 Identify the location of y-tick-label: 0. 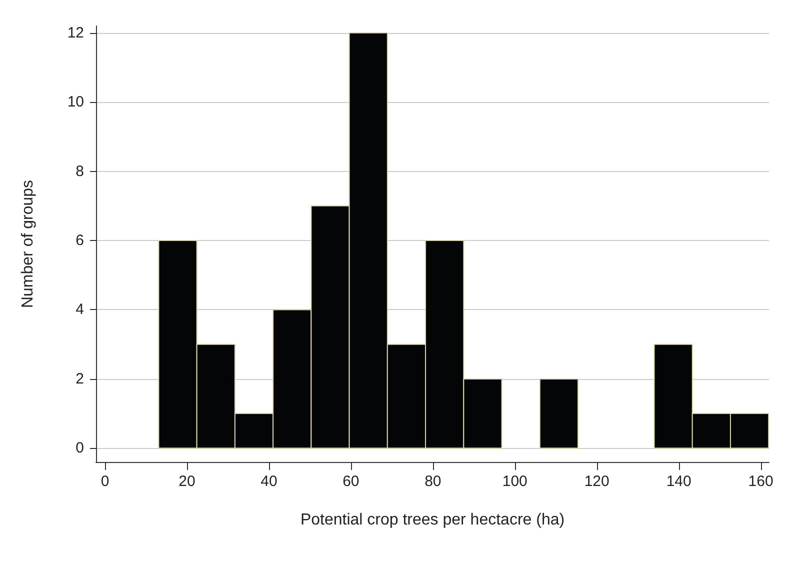
(80, 448).